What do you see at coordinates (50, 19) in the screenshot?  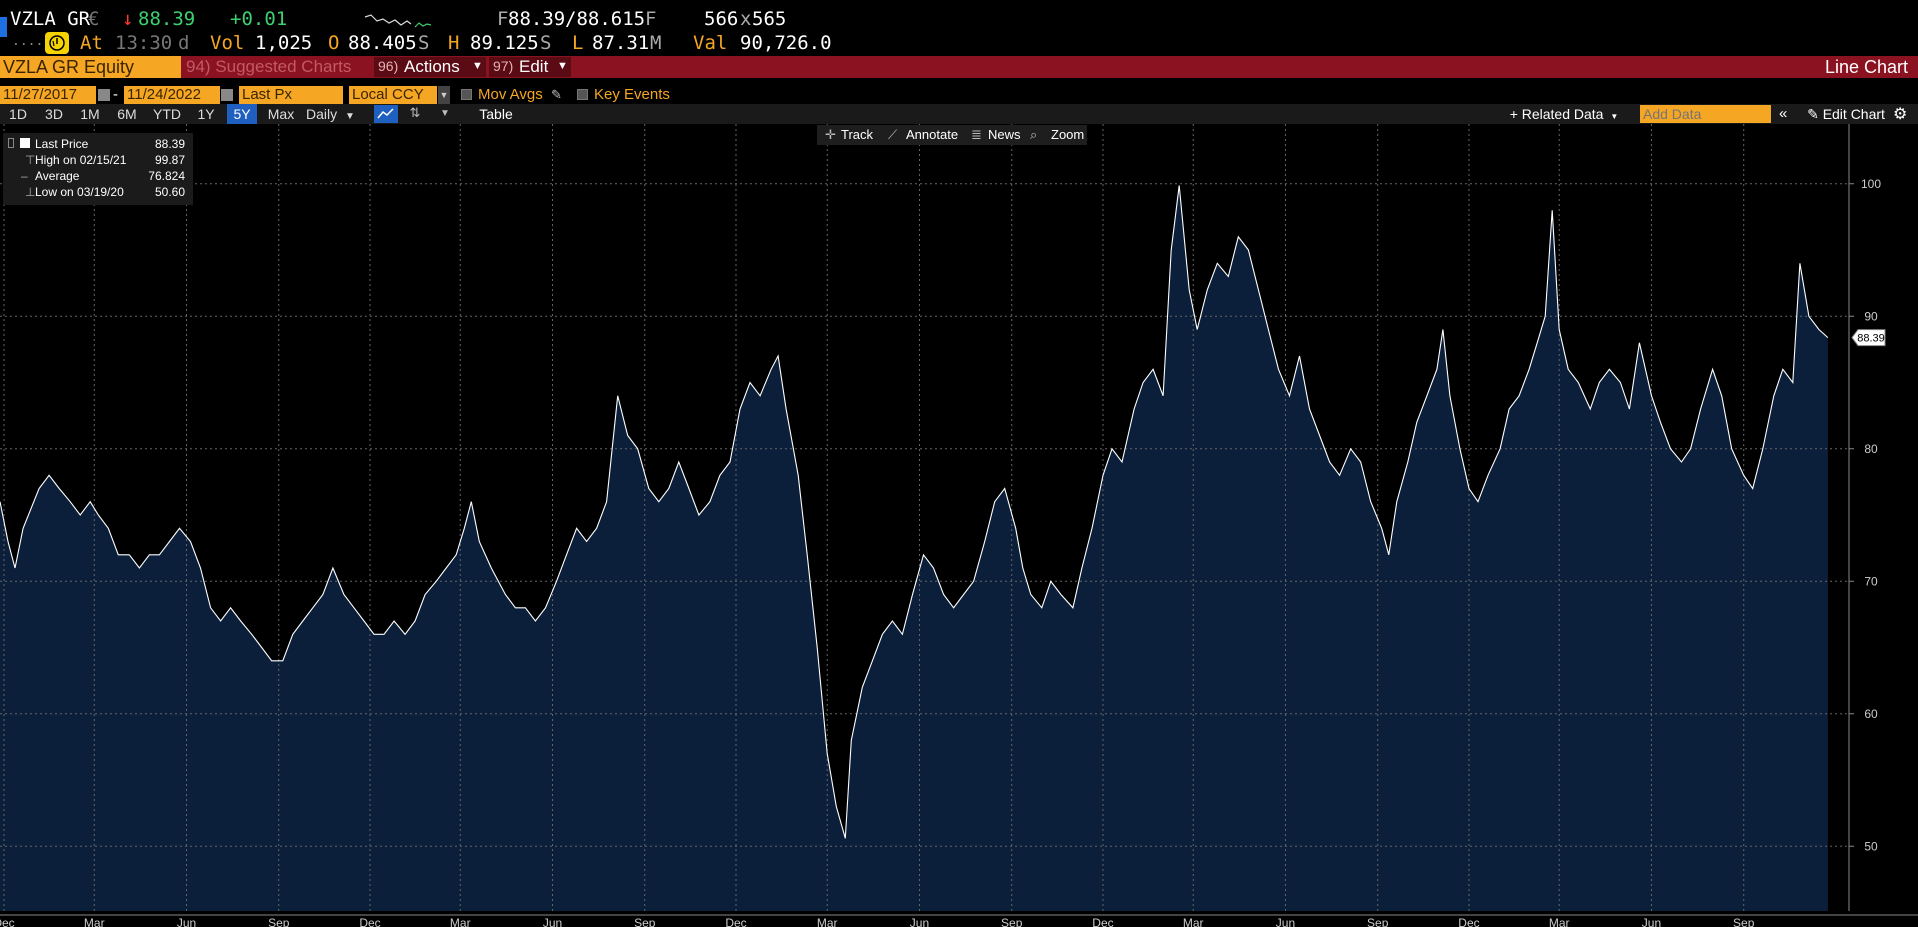 I see `ticker: VZLA GR` at bounding box center [50, 19].